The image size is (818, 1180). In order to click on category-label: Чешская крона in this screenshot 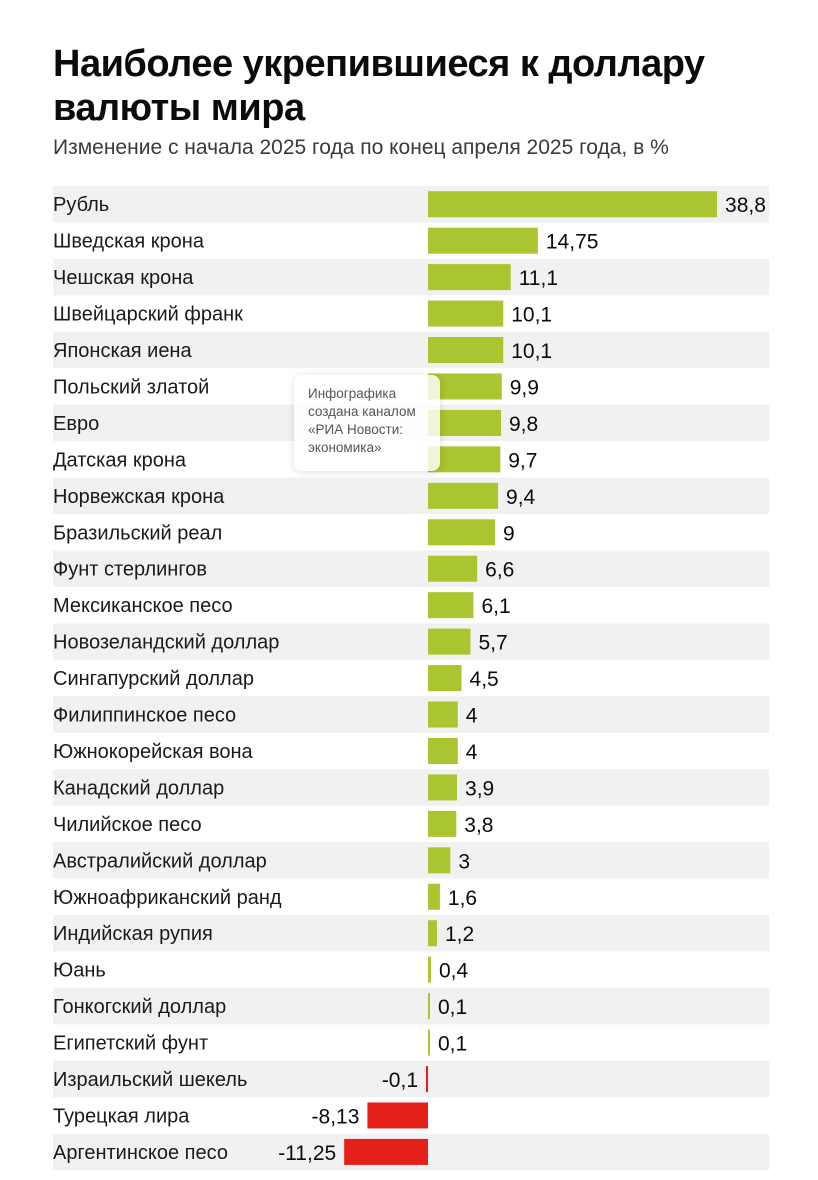, I will do `click(123, 278)`.